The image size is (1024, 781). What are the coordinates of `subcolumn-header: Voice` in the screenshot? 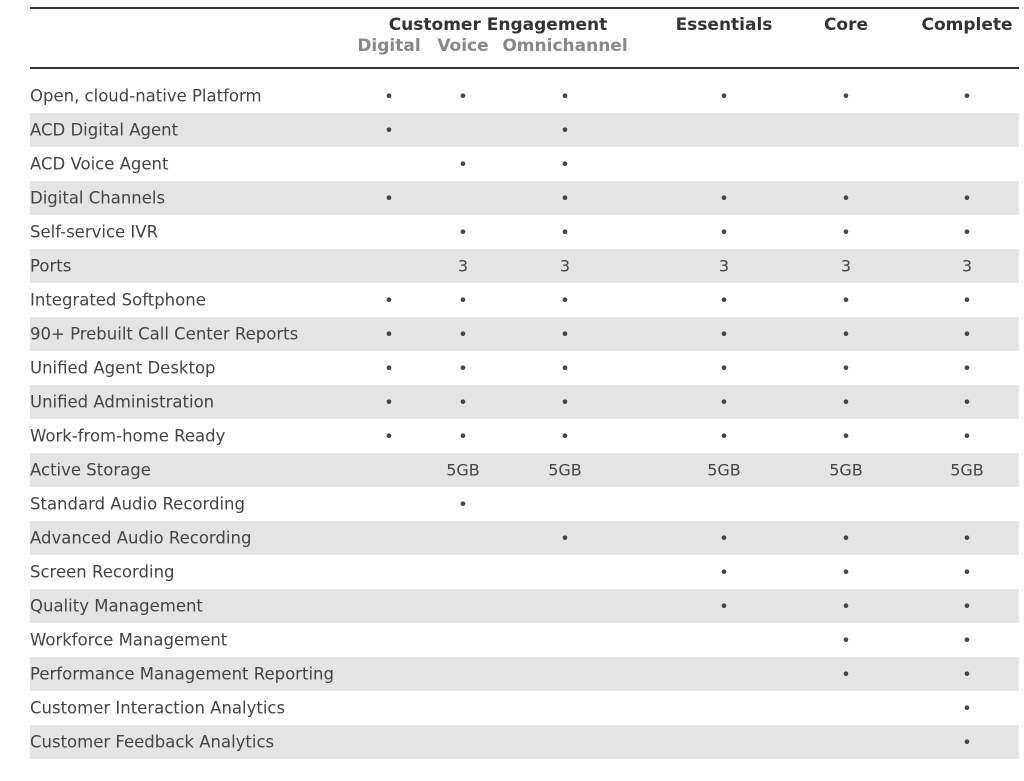 It's located at (463, 46).